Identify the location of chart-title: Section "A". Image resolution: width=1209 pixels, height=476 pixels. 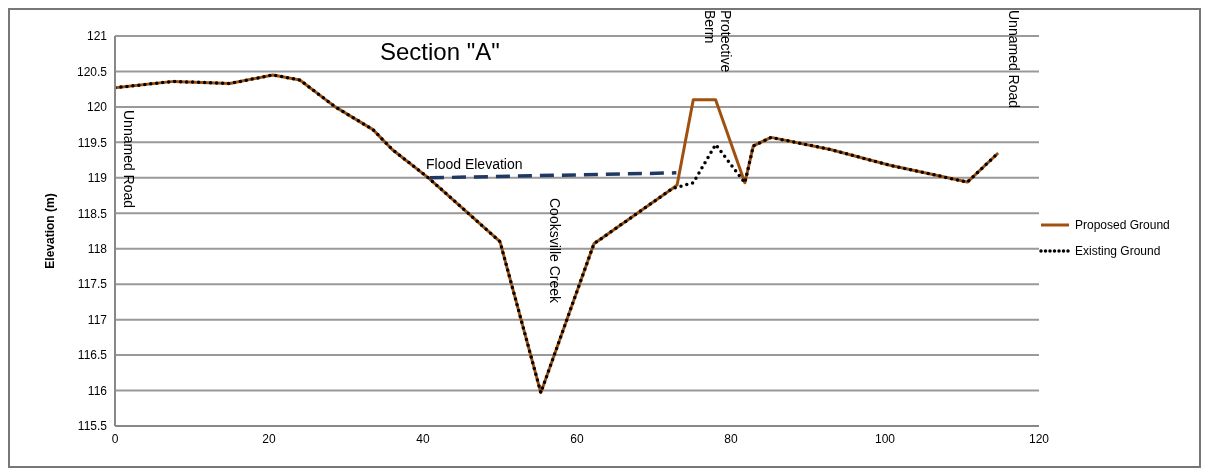
(440, 52).